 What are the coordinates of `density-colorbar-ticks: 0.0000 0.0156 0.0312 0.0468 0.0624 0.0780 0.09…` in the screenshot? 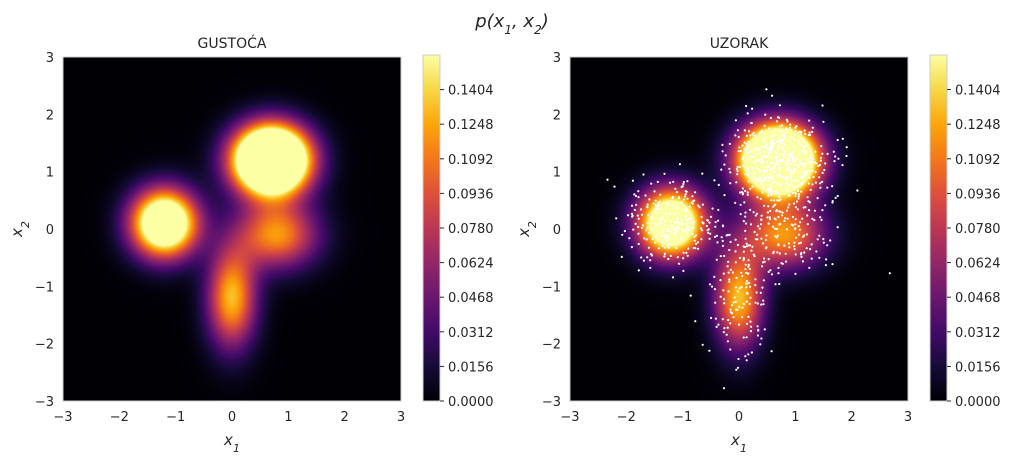 It's located at (467, 247).